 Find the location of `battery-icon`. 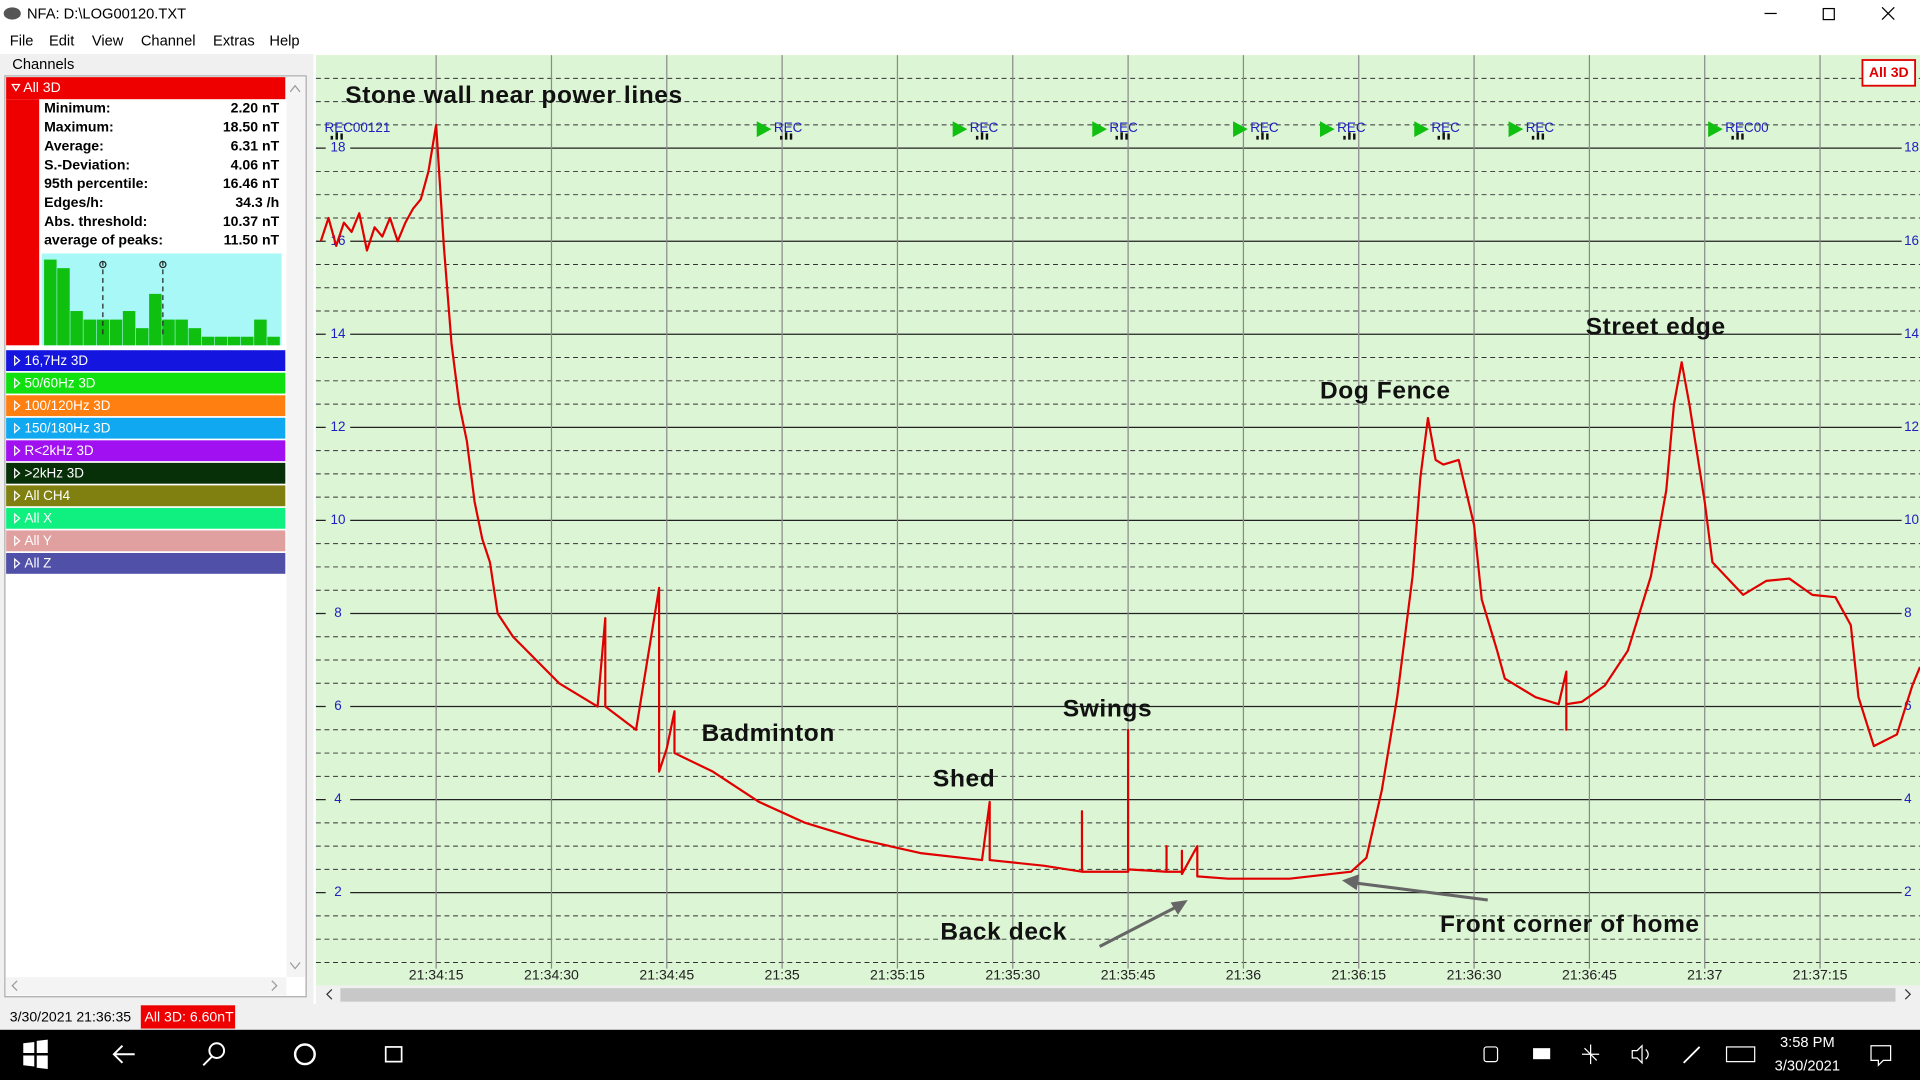

battery-icon is located at coordinates (1542, 1054).